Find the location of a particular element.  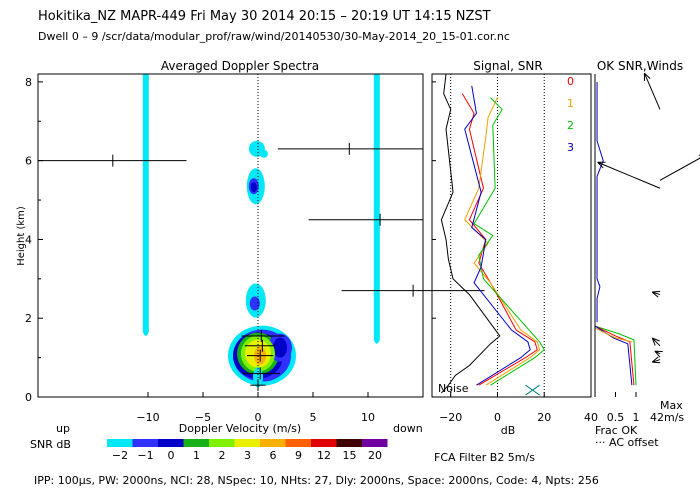

snr-title: Signal, SNR is located at coordinates (507, 66).